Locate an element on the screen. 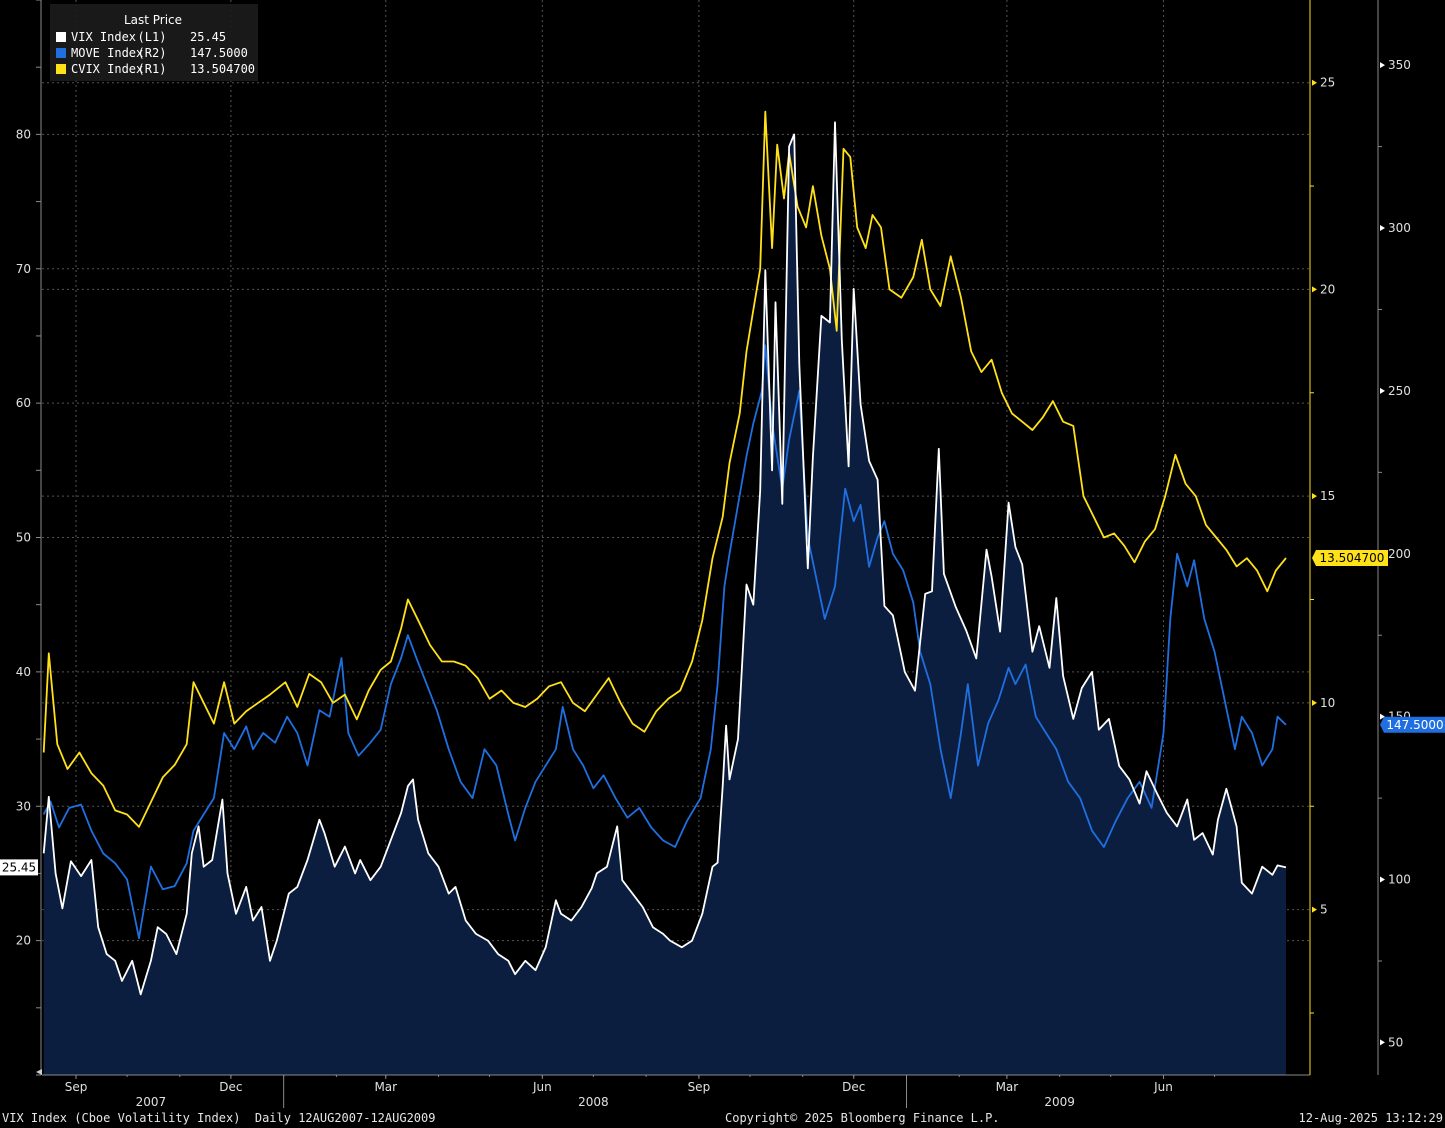  x-tick-label-3: Jun is located at coordinates (542, 1087).